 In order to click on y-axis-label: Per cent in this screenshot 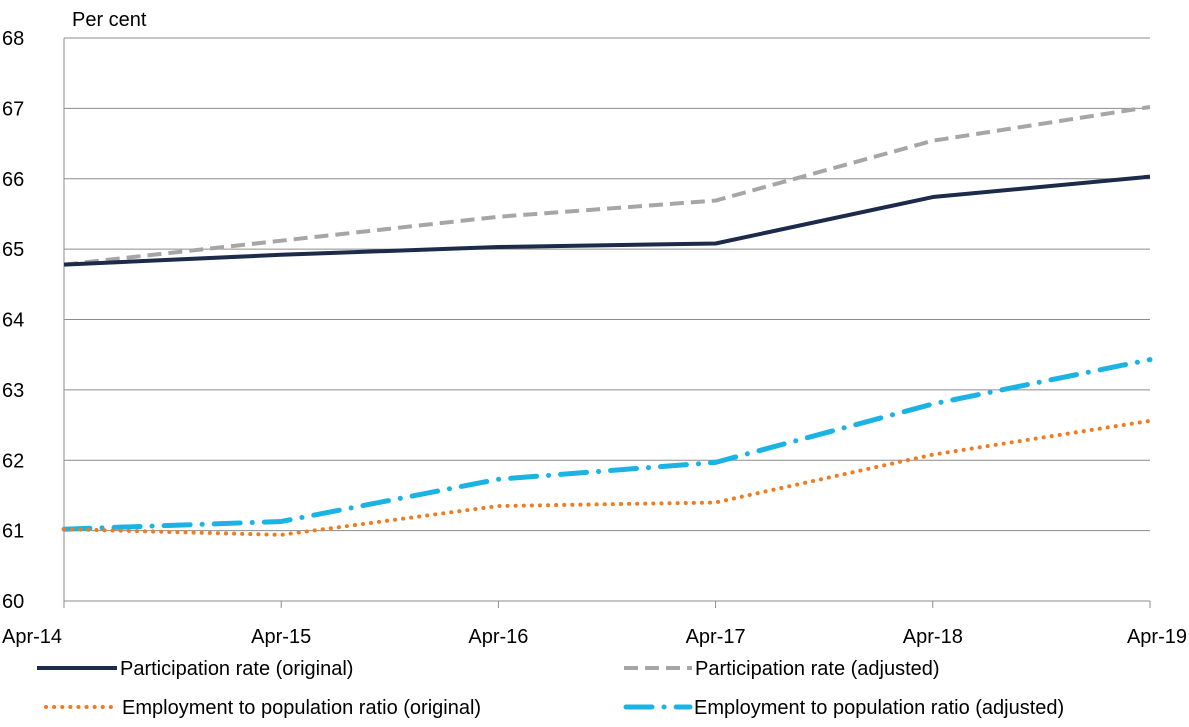, I will do `click(109, 20)`.